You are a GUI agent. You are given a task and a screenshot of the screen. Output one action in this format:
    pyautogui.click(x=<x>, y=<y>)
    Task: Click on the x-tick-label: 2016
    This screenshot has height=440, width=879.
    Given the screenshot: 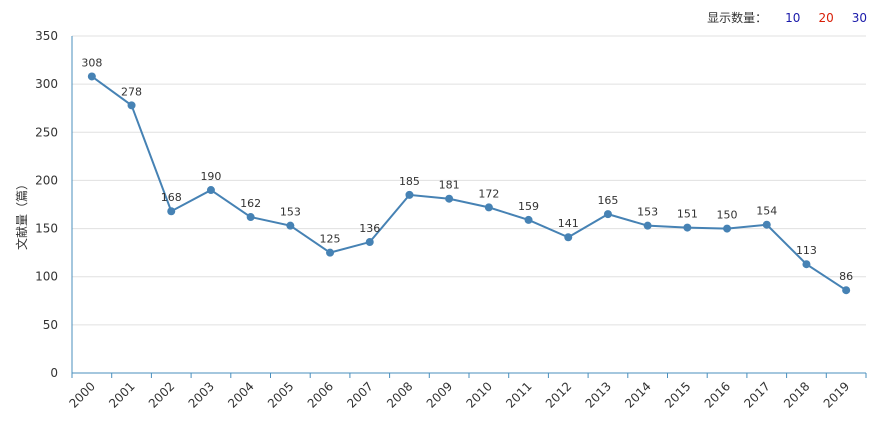 What is the action you would take?
    pyautogui.click(x=717, y=394)
    